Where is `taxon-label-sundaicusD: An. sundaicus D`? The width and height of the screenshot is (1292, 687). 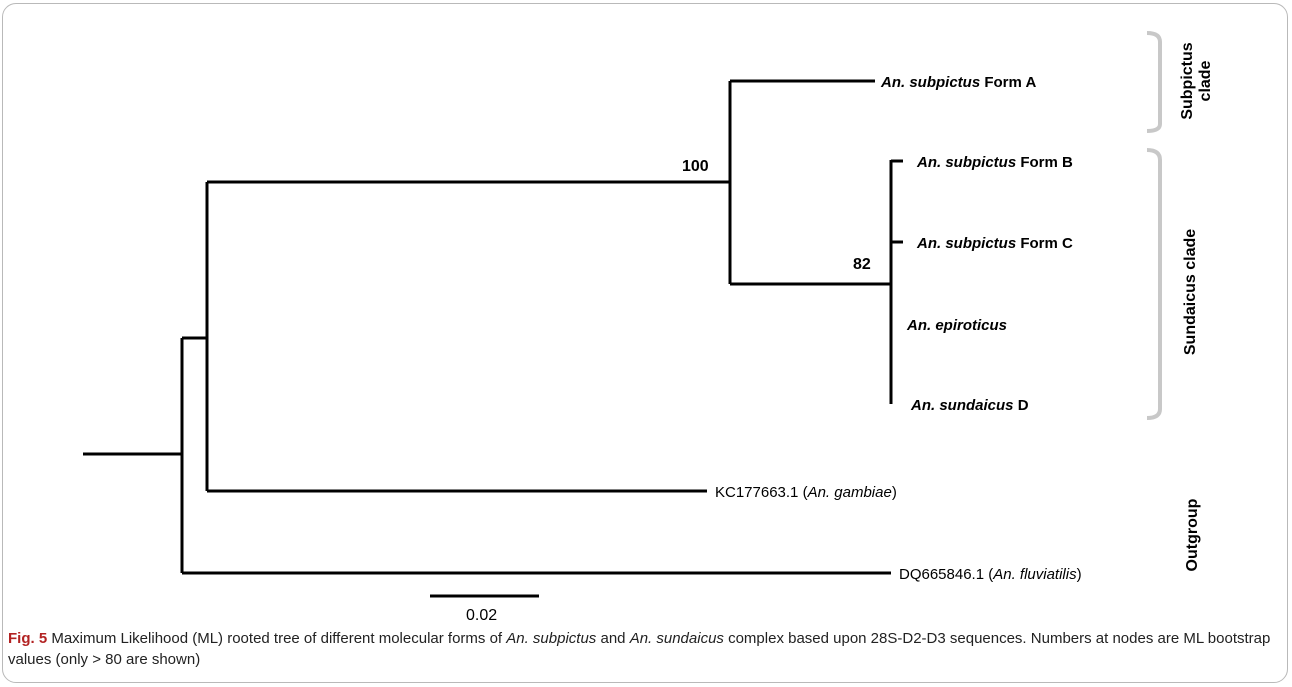 taxon-label-sundaicusD: An. sundaicus D is located at coordinates (969, 405).